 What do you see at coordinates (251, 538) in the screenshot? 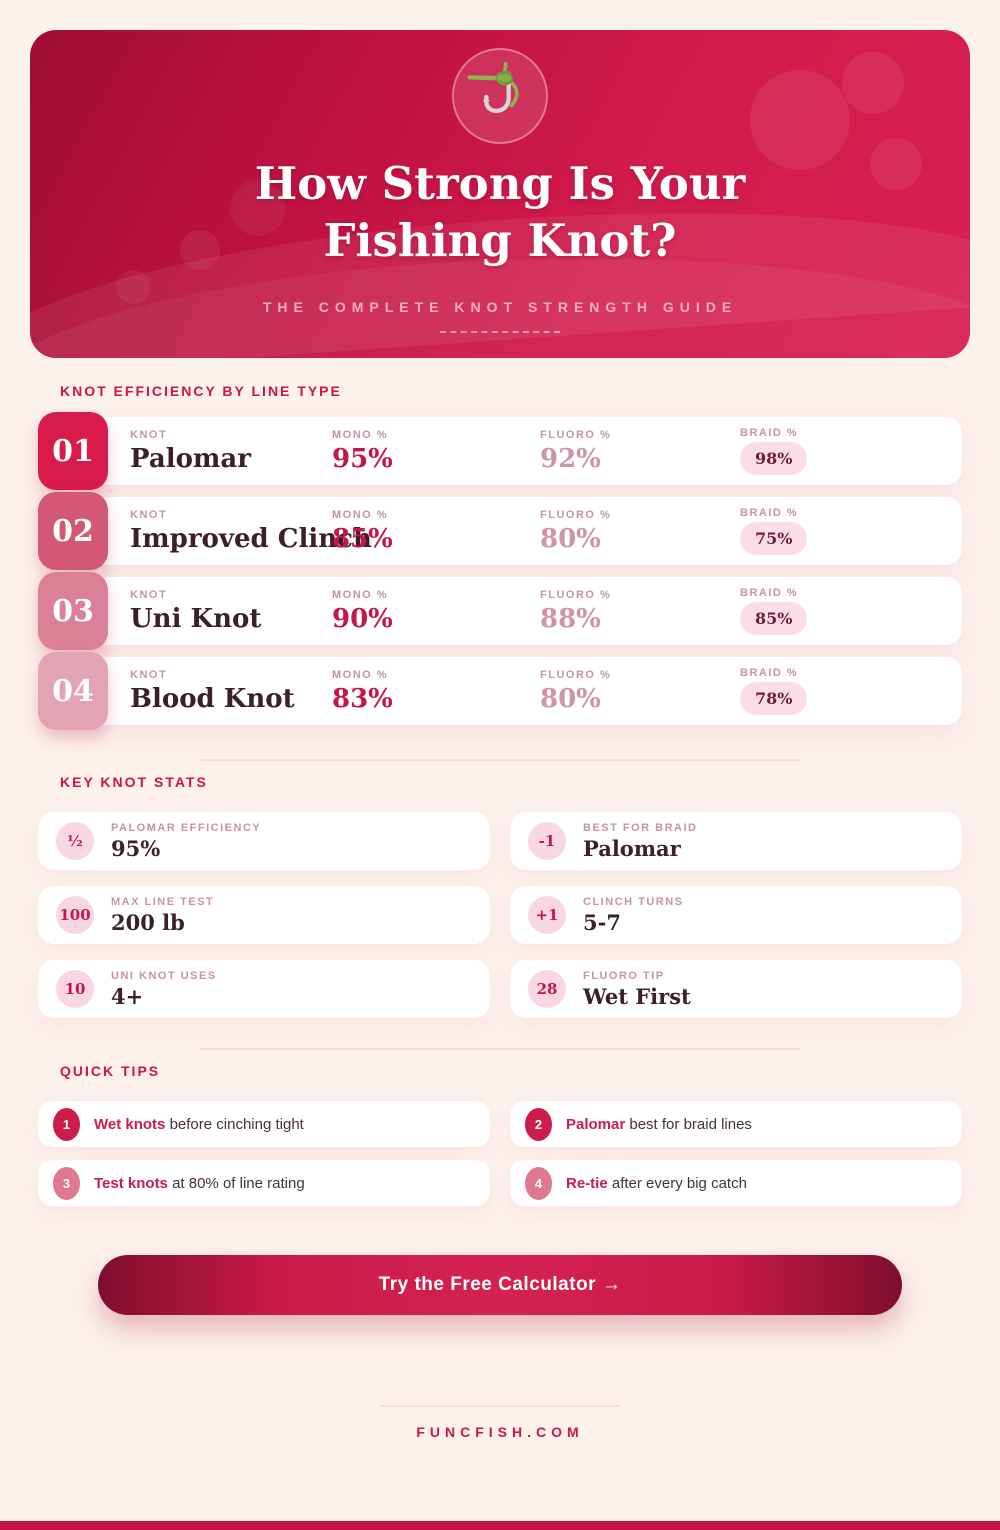
I see `knot-name: Improved Clinch` at bounding box center [251, 538].